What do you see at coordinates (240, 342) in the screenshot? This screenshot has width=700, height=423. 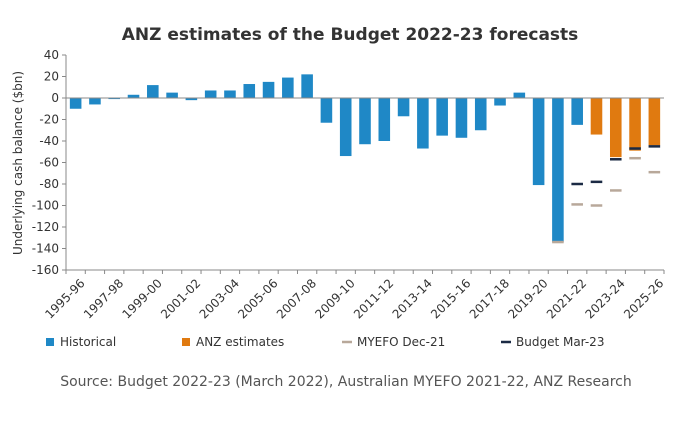 I see `legend-label: ANZ estimates` at bounding box center [240, 342].